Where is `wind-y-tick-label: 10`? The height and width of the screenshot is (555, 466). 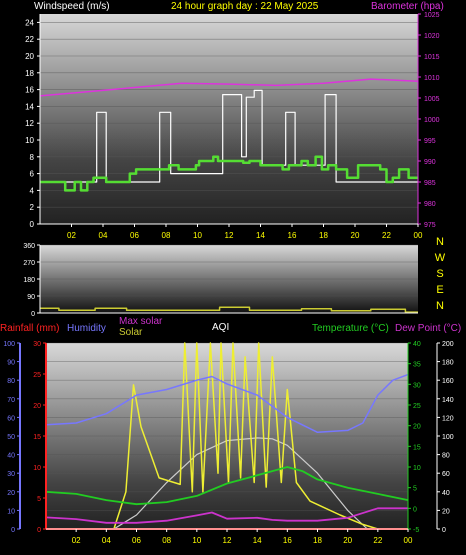 wind-y-tick-label: 10 is located at coordinates (29, 140).